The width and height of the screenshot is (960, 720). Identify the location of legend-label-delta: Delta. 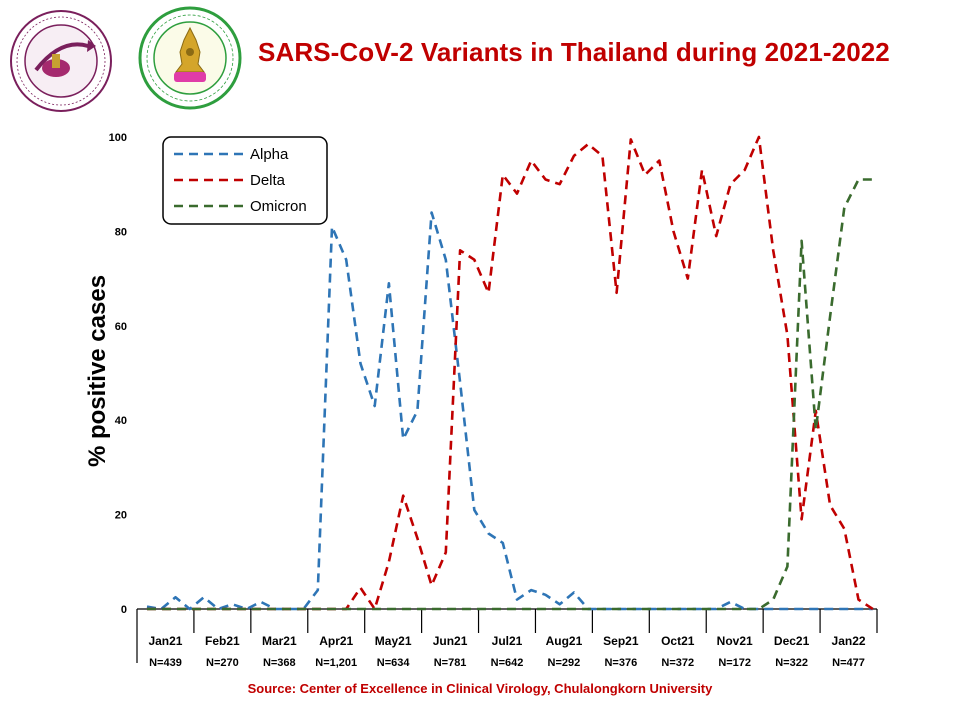
(268, 180).